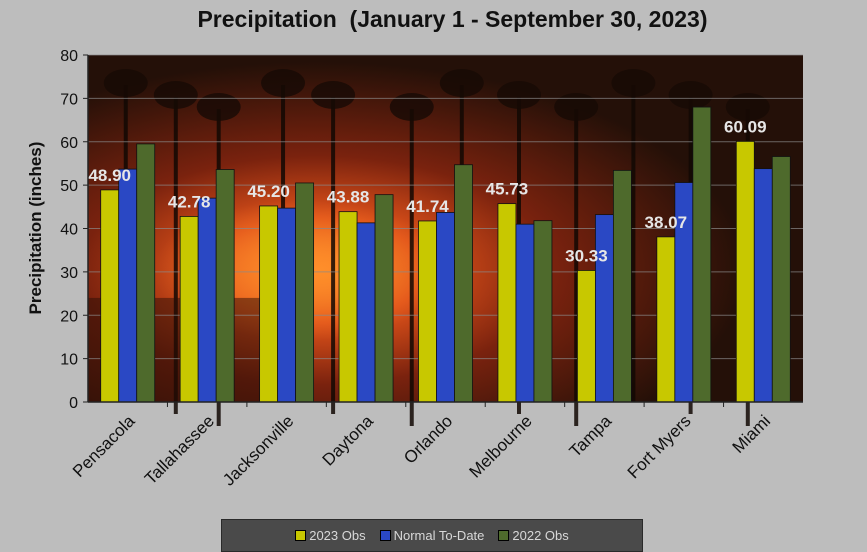 The width and height of the screenshot is (867, 552). Describe the element at coordinates (507, 303) in the screenshot. I see `bar-2023-obs-melbourne` at that location.